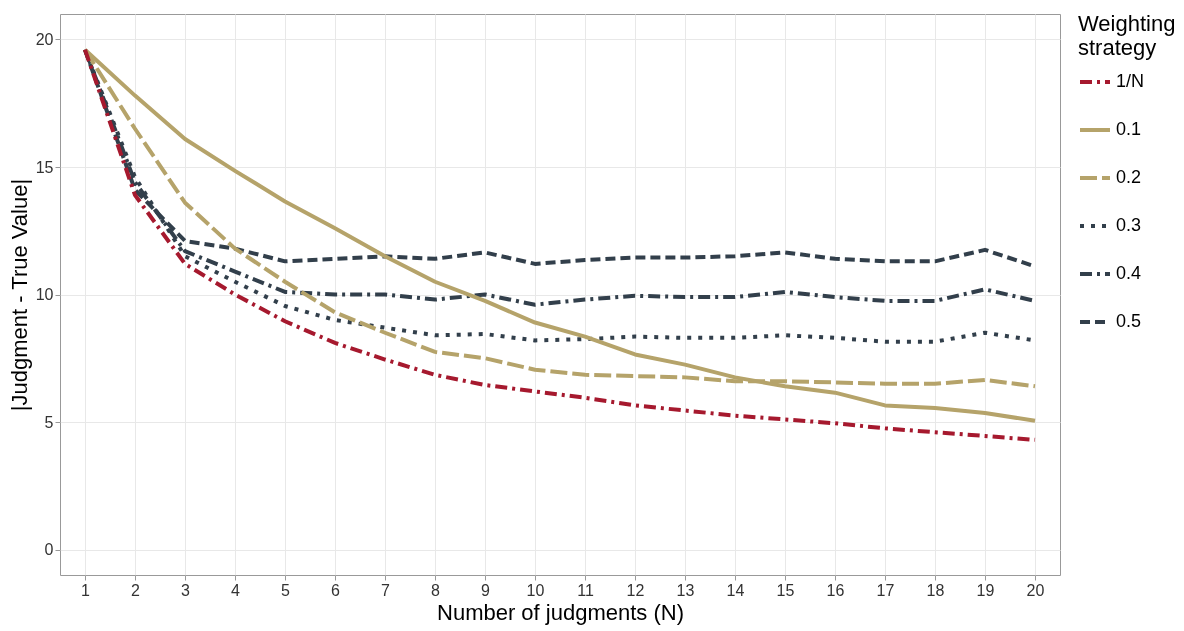 The height and width of the screenshot is (631, 1184). What do you see at coordinates (44, 294) in the screenshot?
I see `y-tick-label: 10` at bounding box center [44, 294].